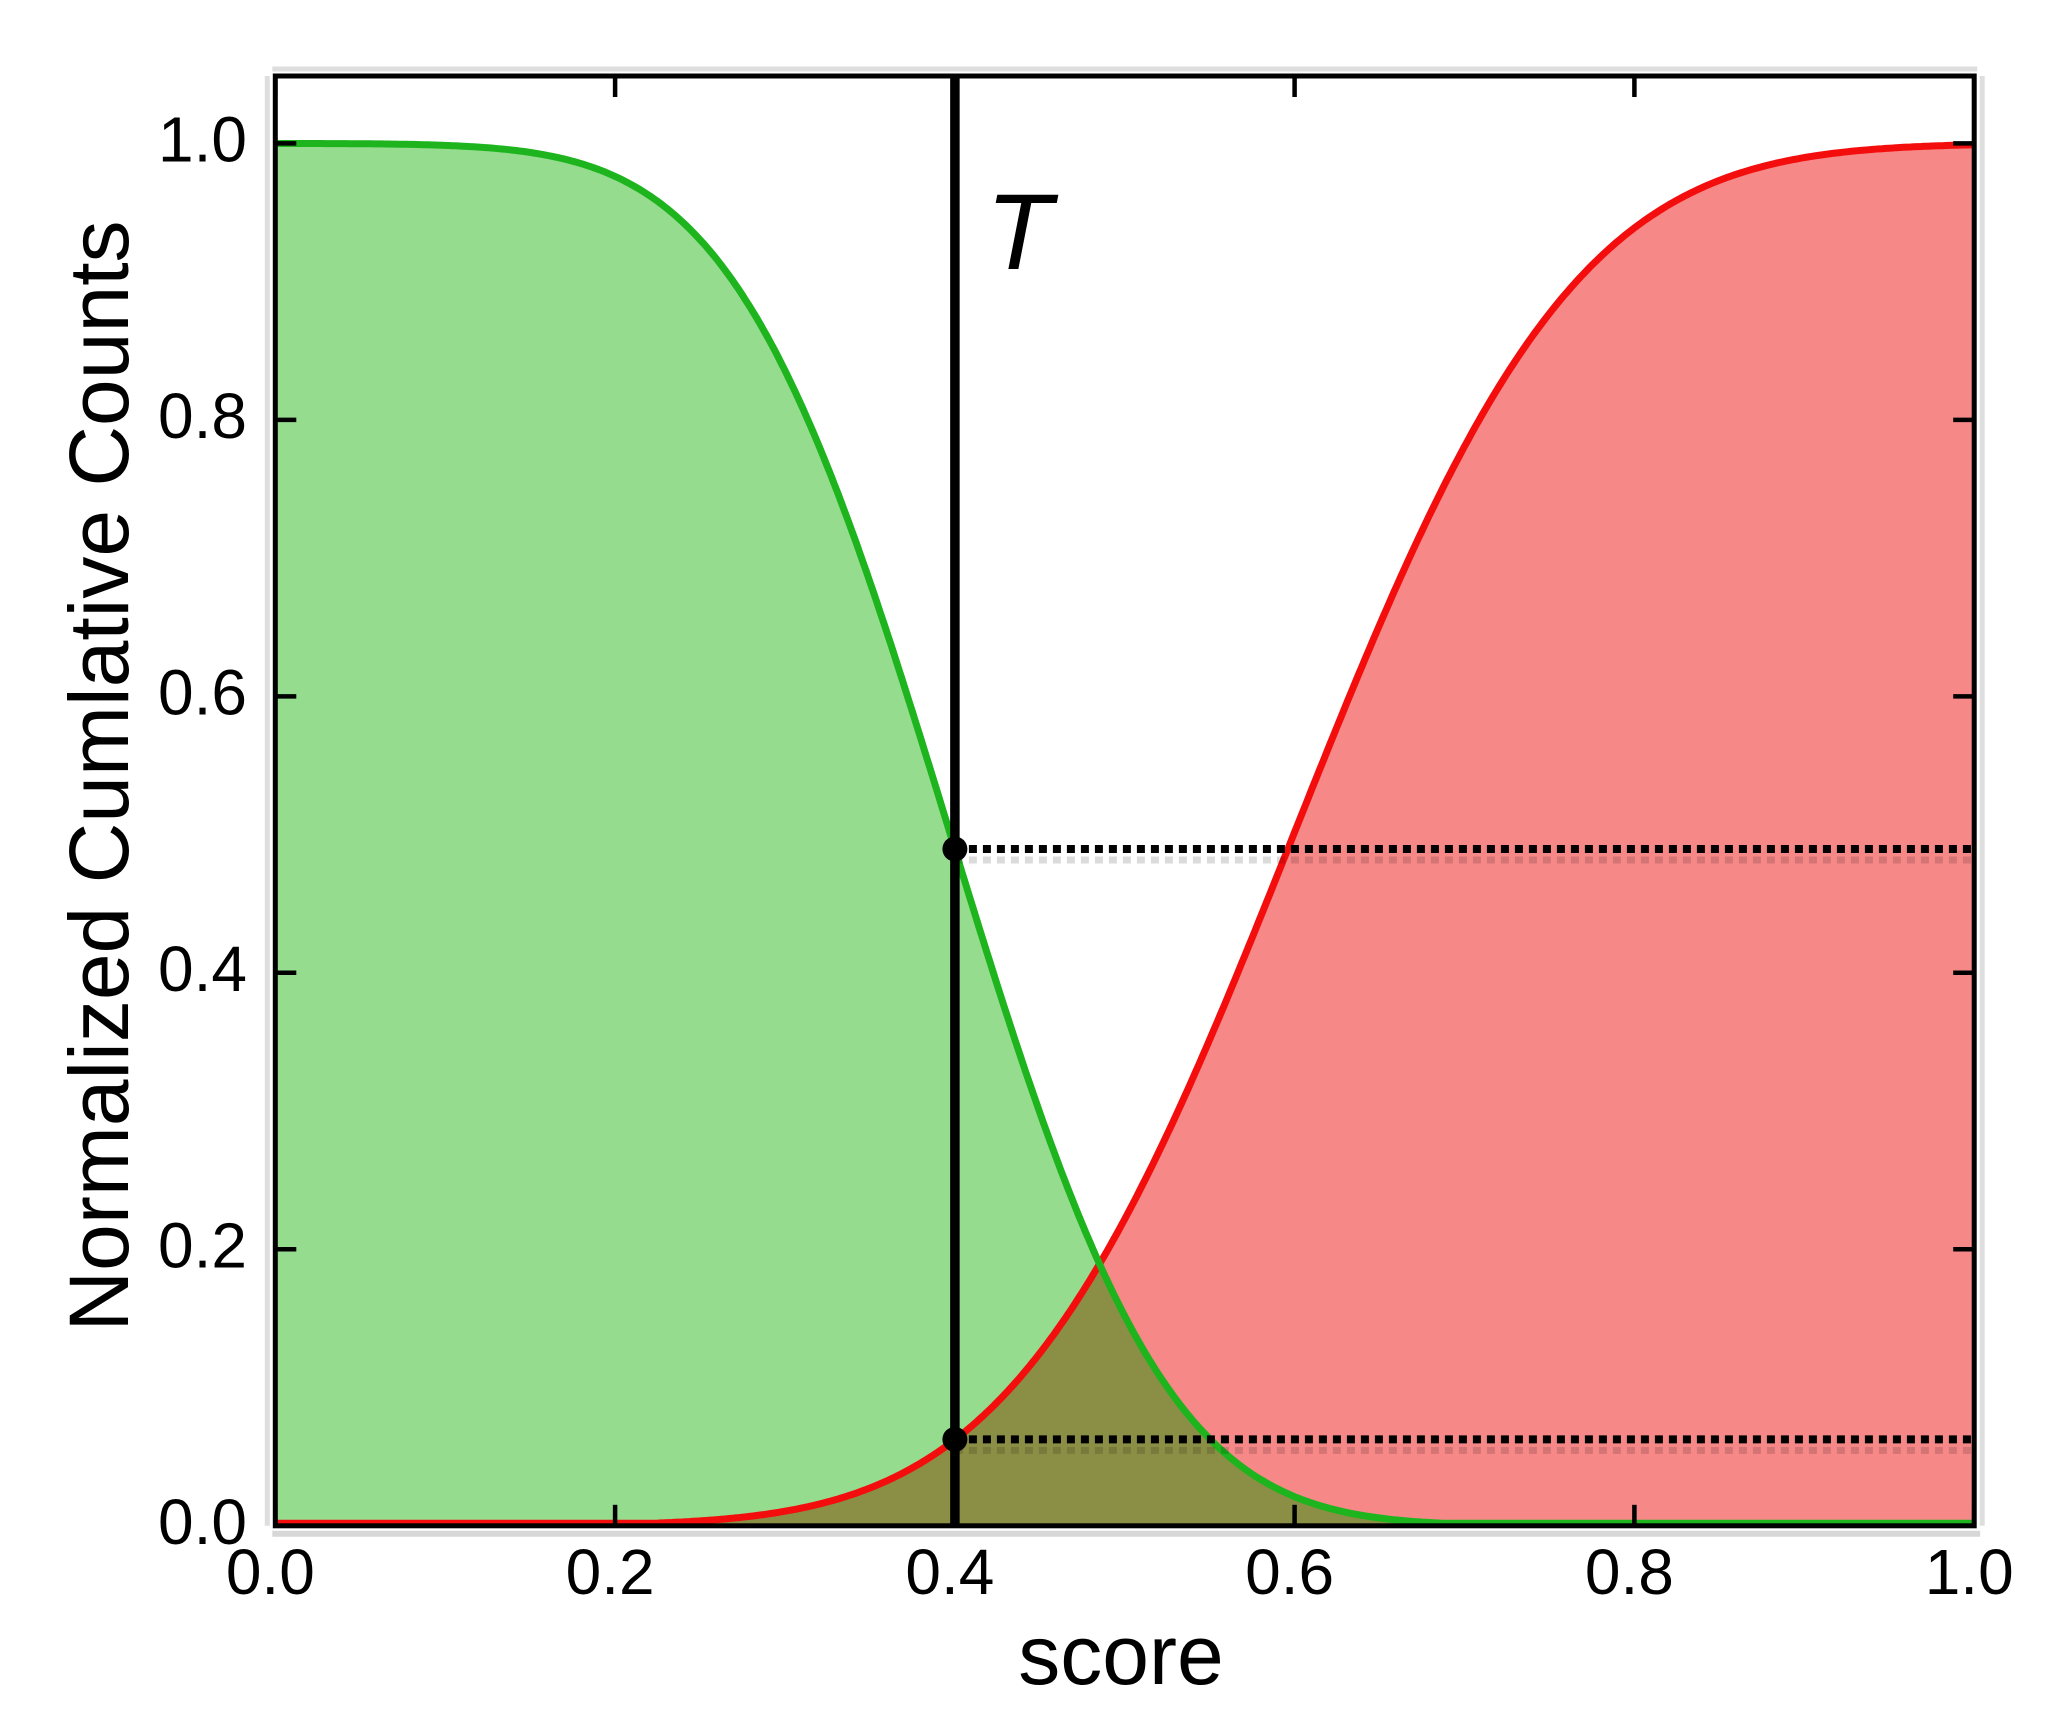  What do you see at coordinates (1120, 1655) in the screenshot?
I see `svg-text: score` at bounding box center [1120, 1655].